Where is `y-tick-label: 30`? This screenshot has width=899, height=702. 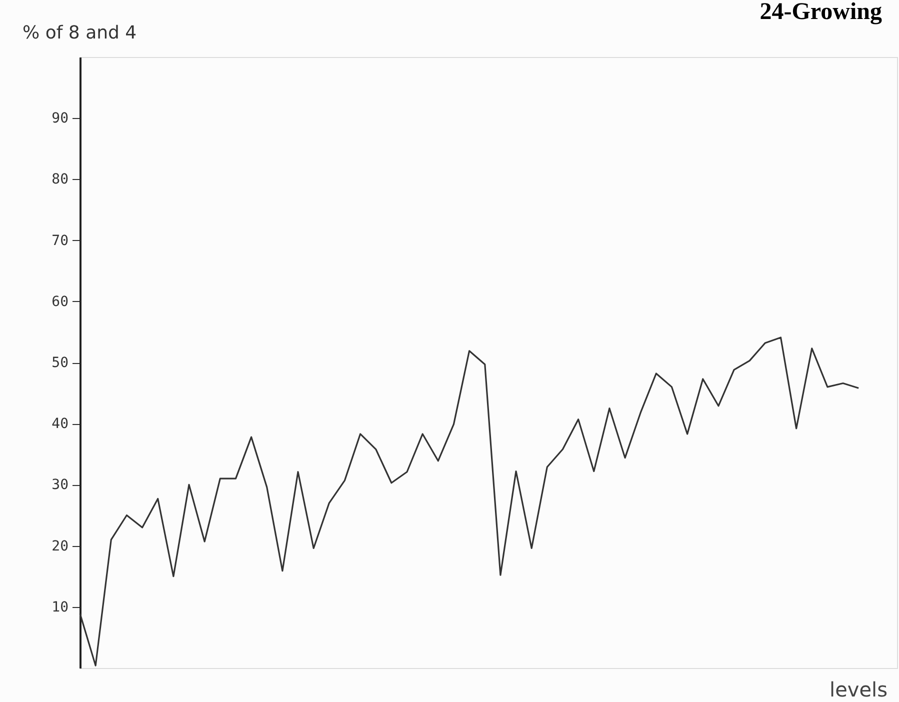
y-tick-label: 30 is located at coordinates (60, 485).